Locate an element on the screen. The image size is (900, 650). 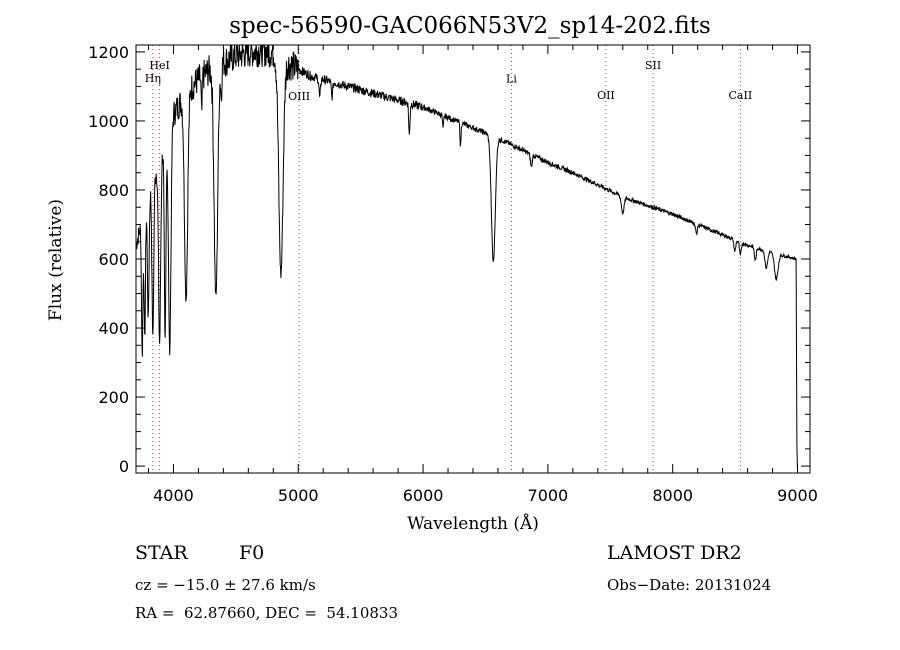
survey-name: LAMOST DR2 is located at coordinates (674, 553).